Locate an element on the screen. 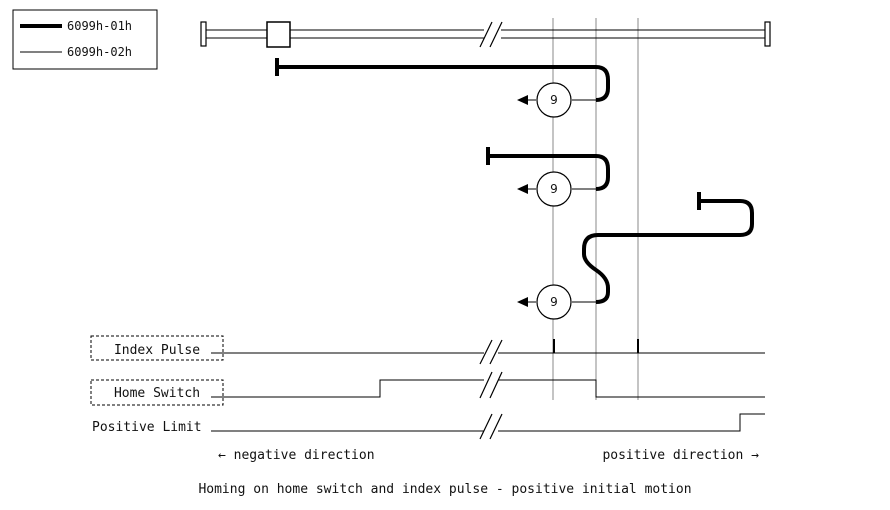 This screenshot has height=510, width=890. positive-limit-signal: Positive Limit is located at coordinates (428, 426).